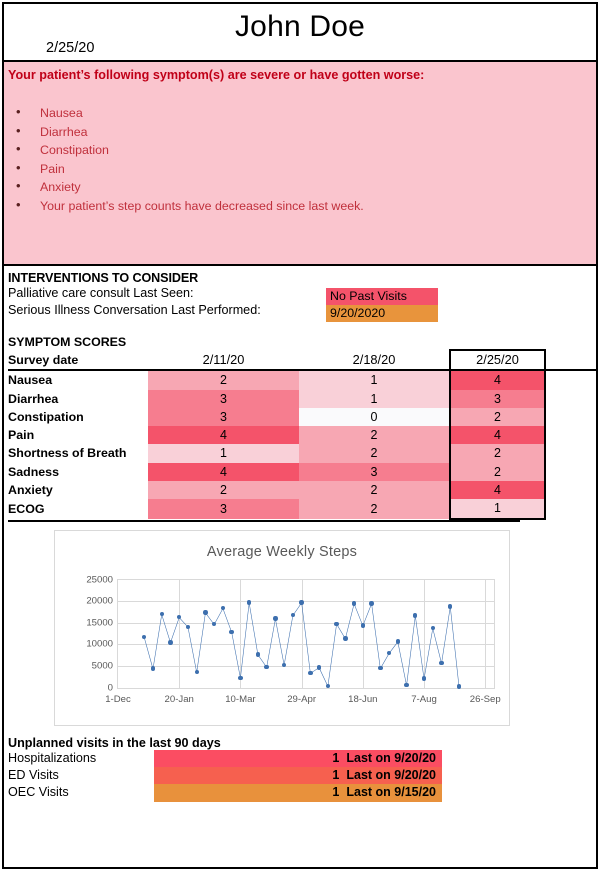 This screenshot has width=600, height=873. Describe the element at coordinates (30, 490) in the screenshot. I see `symptom-label: Anxiety` at that location.